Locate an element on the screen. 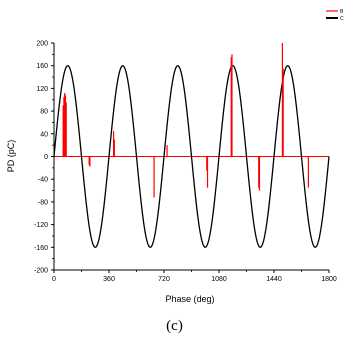  x-tick-label: 1800 is located at coordinates (329, 279).